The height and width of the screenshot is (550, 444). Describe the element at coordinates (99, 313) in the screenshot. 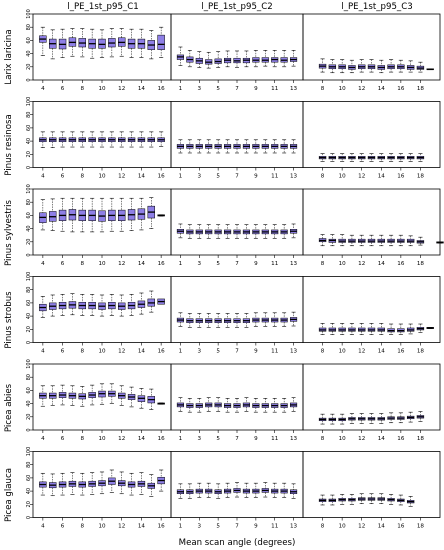

I see `panel-pinus-strobus-c1: 0 20 40 60 80 100 4 6 8 10 12 14 16` at that location.